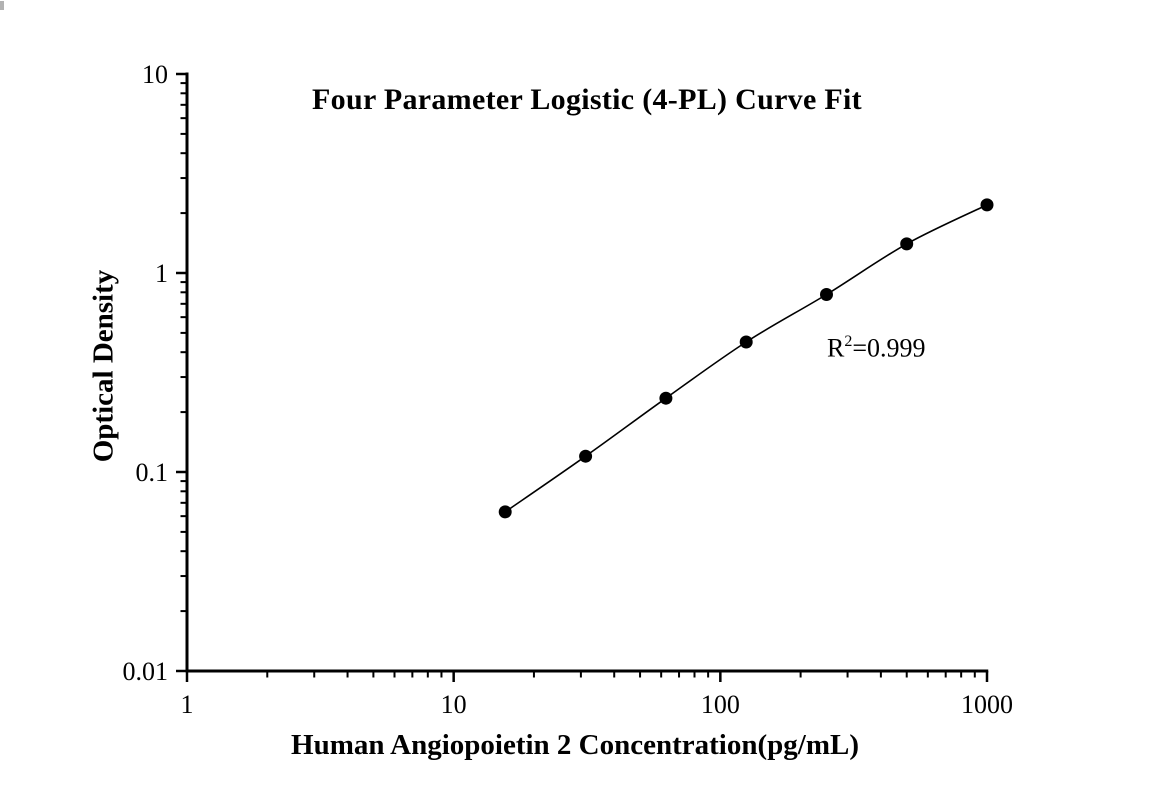 This screenshot has height=806, width=1150. I want to click on r-squared-annotation: R2=0.999, so click(876, 346).